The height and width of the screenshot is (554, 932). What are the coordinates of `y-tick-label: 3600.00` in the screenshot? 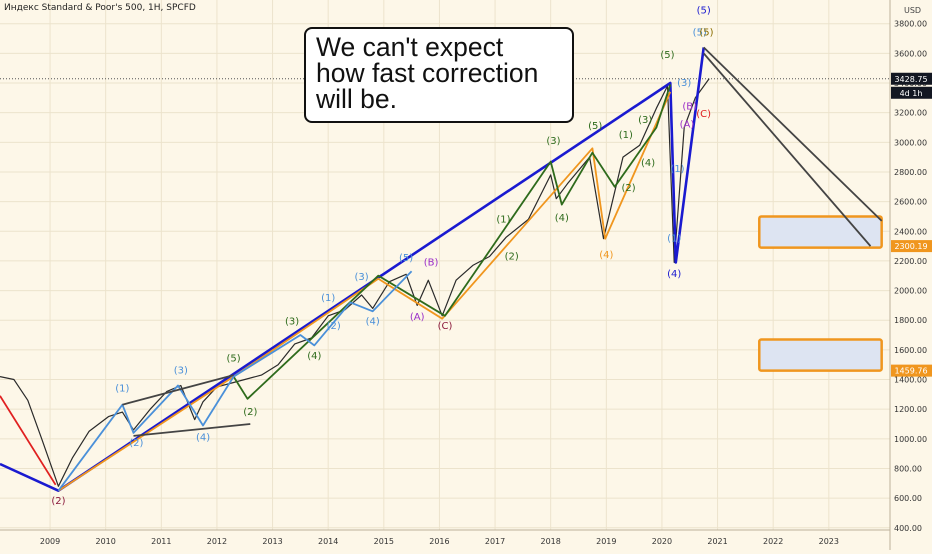 It's located at (910, 53).